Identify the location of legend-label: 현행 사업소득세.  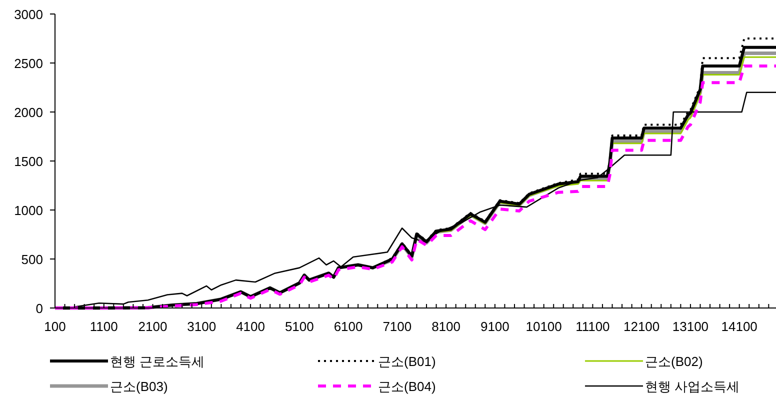
(692, 386).